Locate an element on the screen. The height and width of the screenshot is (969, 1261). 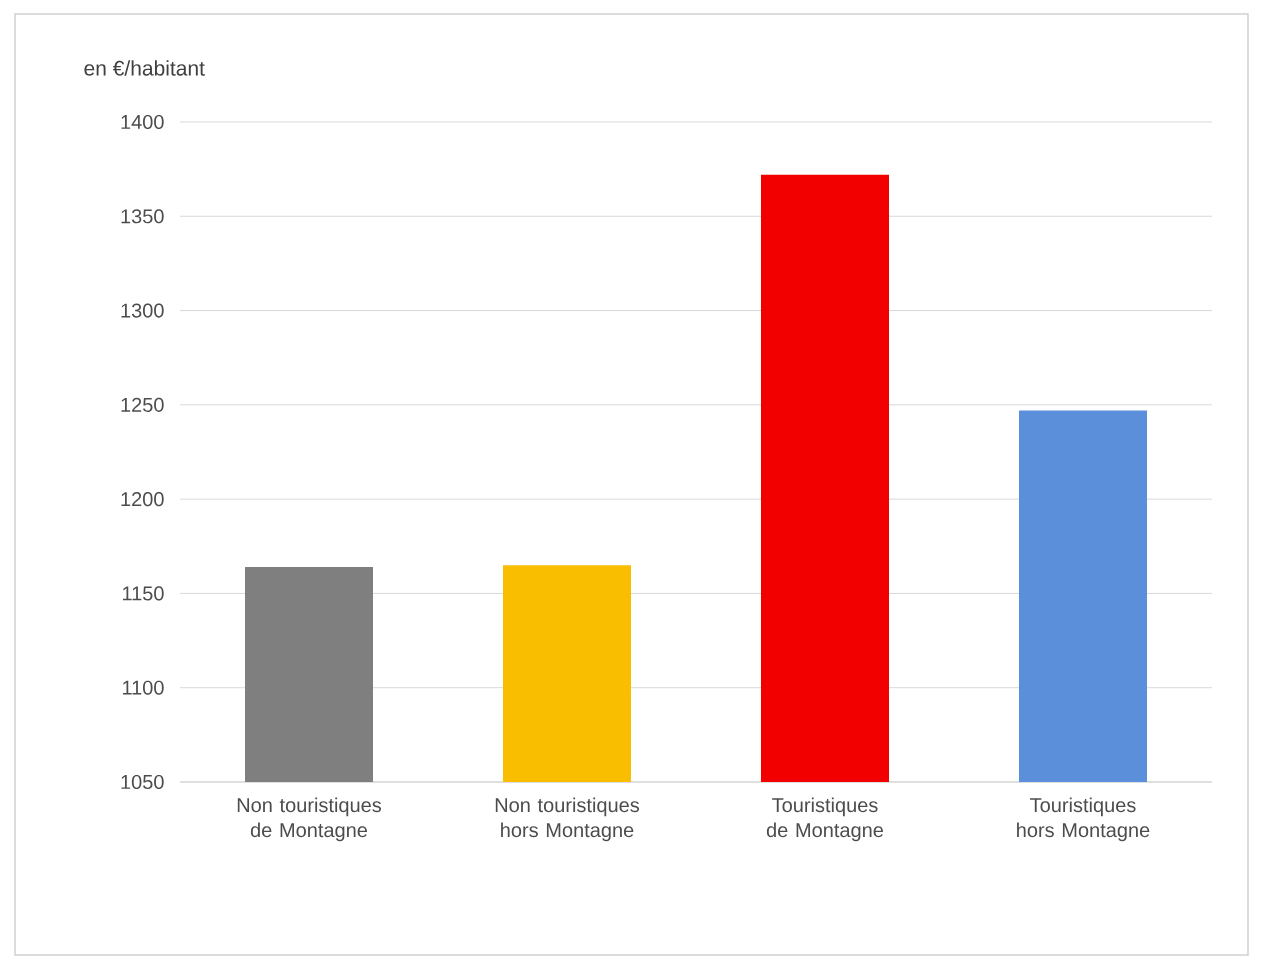
y-tick-label: 1100 is located at coordinates (143, 687).